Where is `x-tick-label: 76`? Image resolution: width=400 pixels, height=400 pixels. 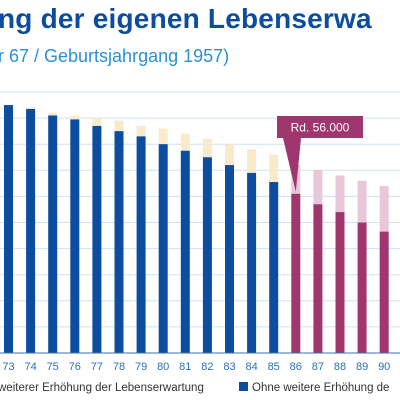
x-tick-label: 76 is located at coordinates (75, 367).